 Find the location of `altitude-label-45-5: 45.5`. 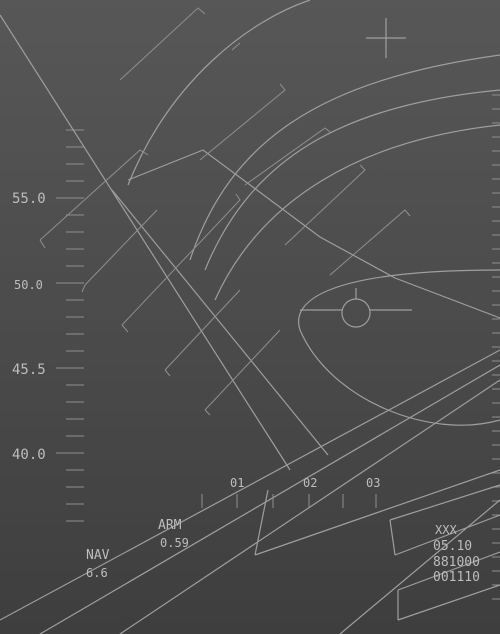

altitude-label-45-5: 45.5 is located at coordinates (29, 370).